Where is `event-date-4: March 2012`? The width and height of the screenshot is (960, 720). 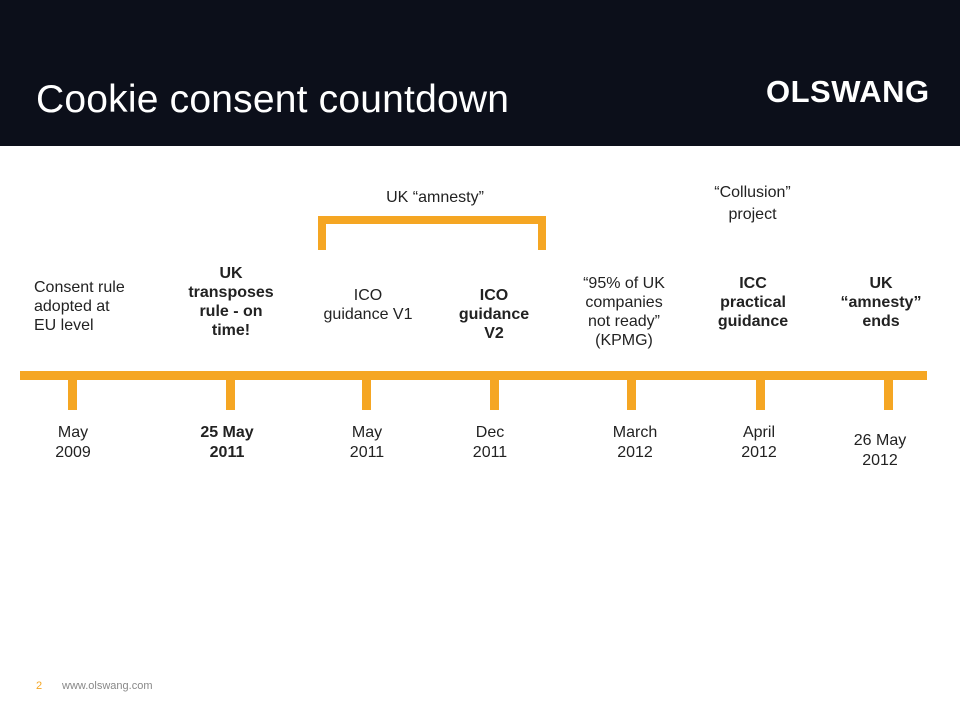
event-date-4: March 2012 is located at coordinates (635, 442).